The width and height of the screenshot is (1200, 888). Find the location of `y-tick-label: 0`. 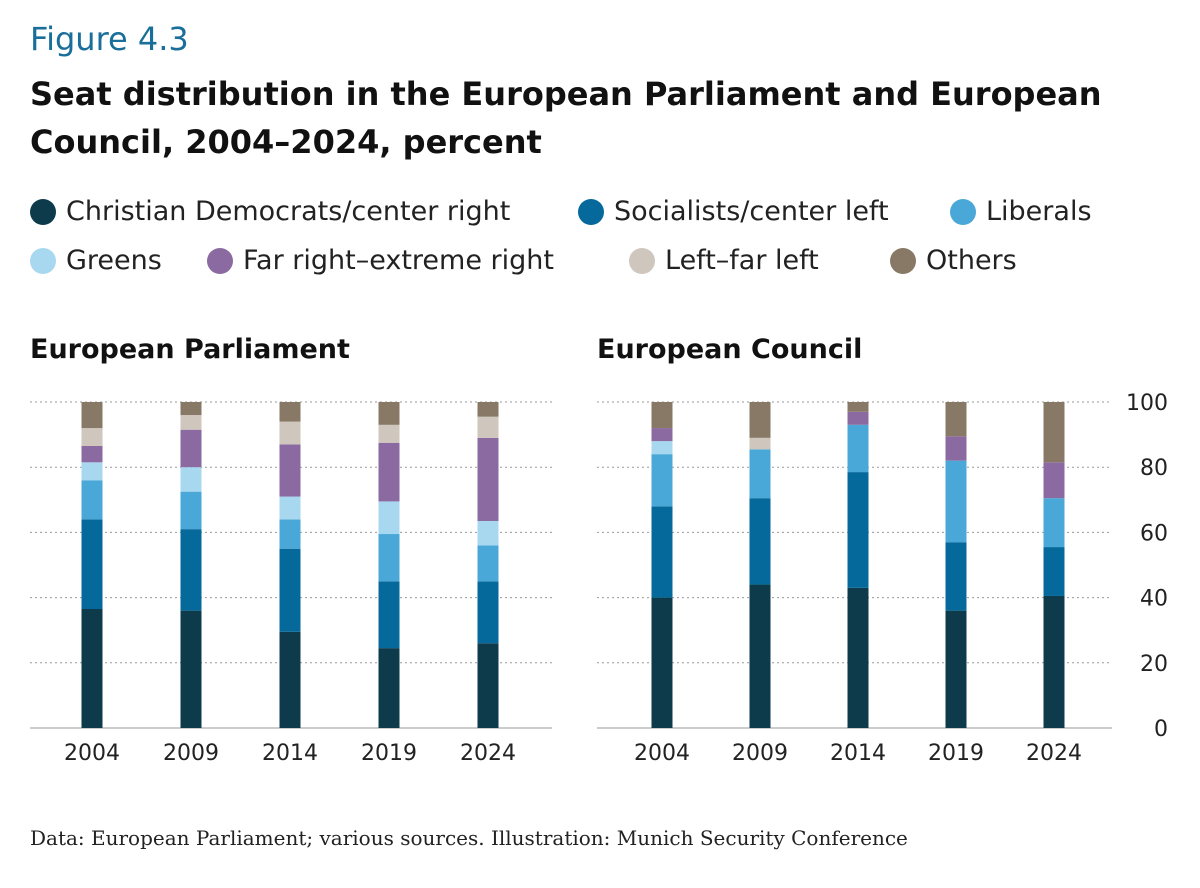

y-tick-label: 0 is located at coordinates (1161, 729).